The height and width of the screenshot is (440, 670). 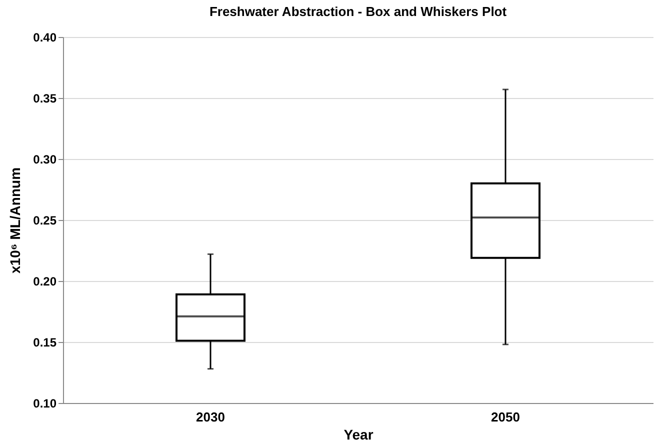 I want to click on y-tick-label: 0.30, so click(x=45, y=159).